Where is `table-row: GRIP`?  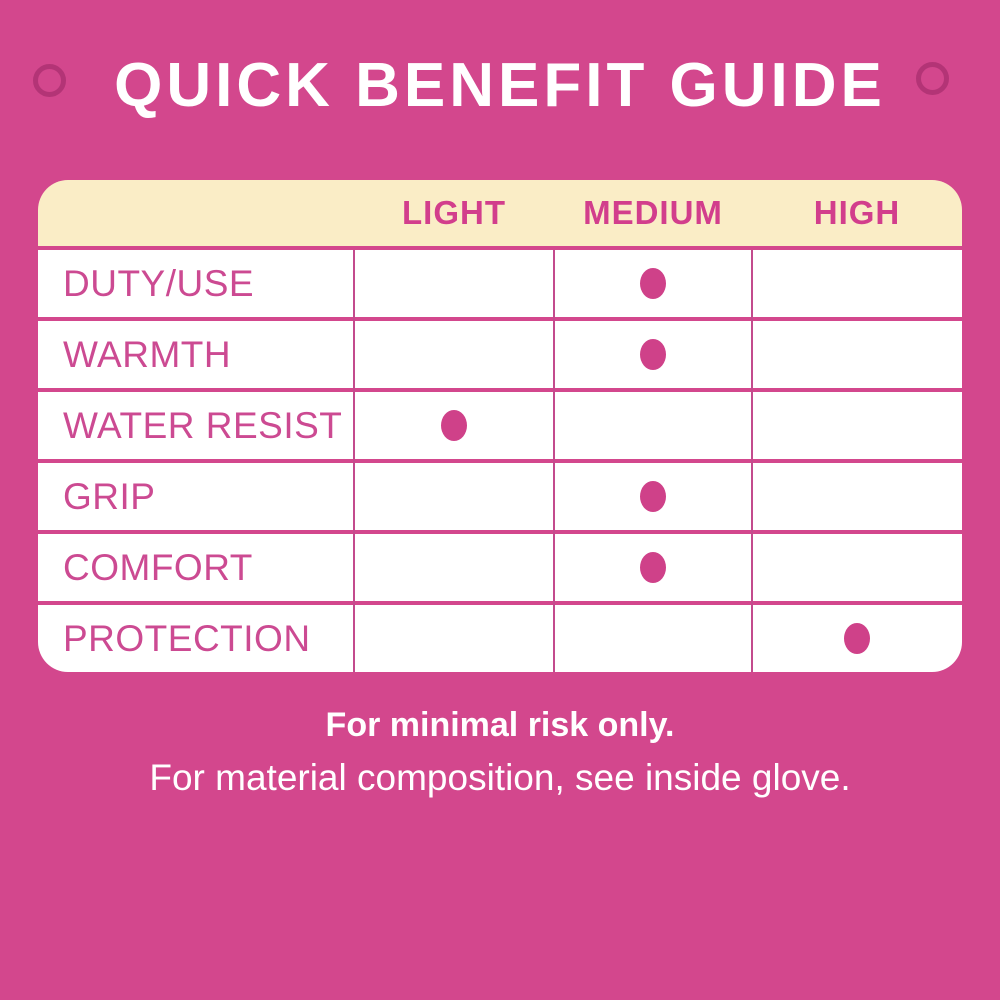 table-row: GRIP is located at coordinates (500, 496).